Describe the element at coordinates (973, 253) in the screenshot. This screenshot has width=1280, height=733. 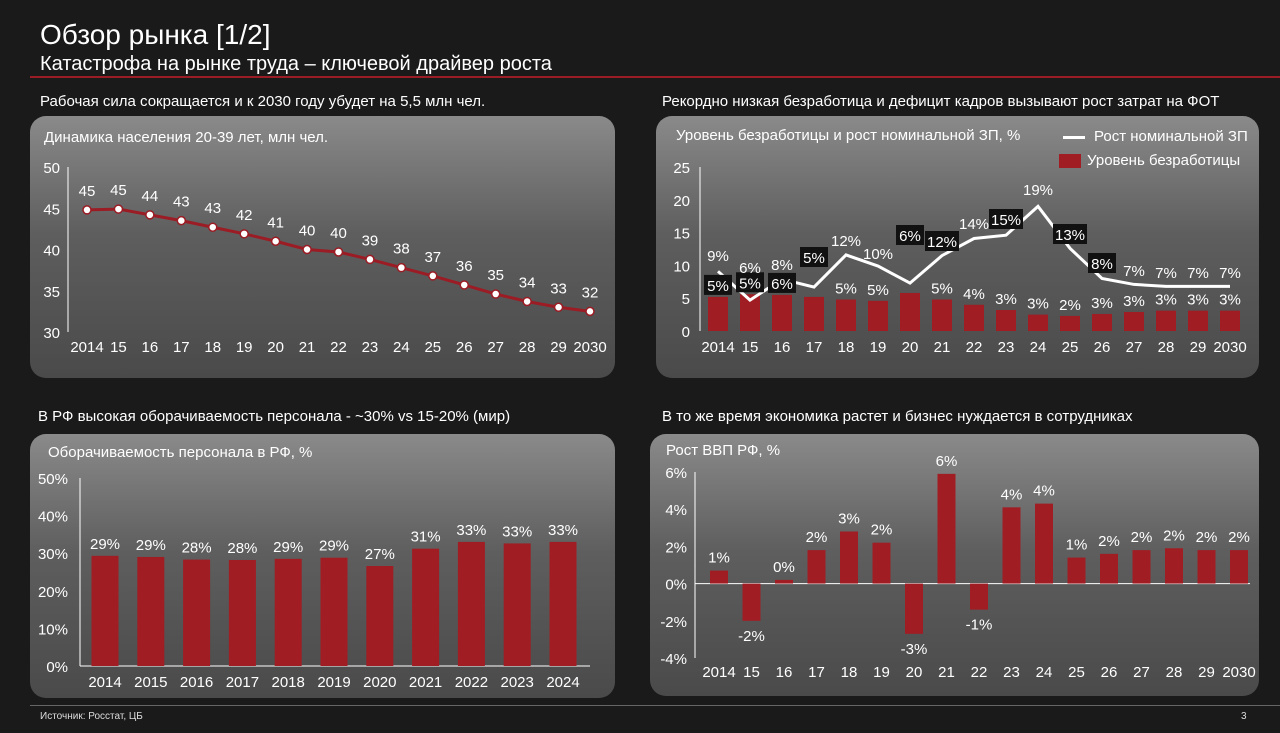
I see `wage-series-line` at that location.